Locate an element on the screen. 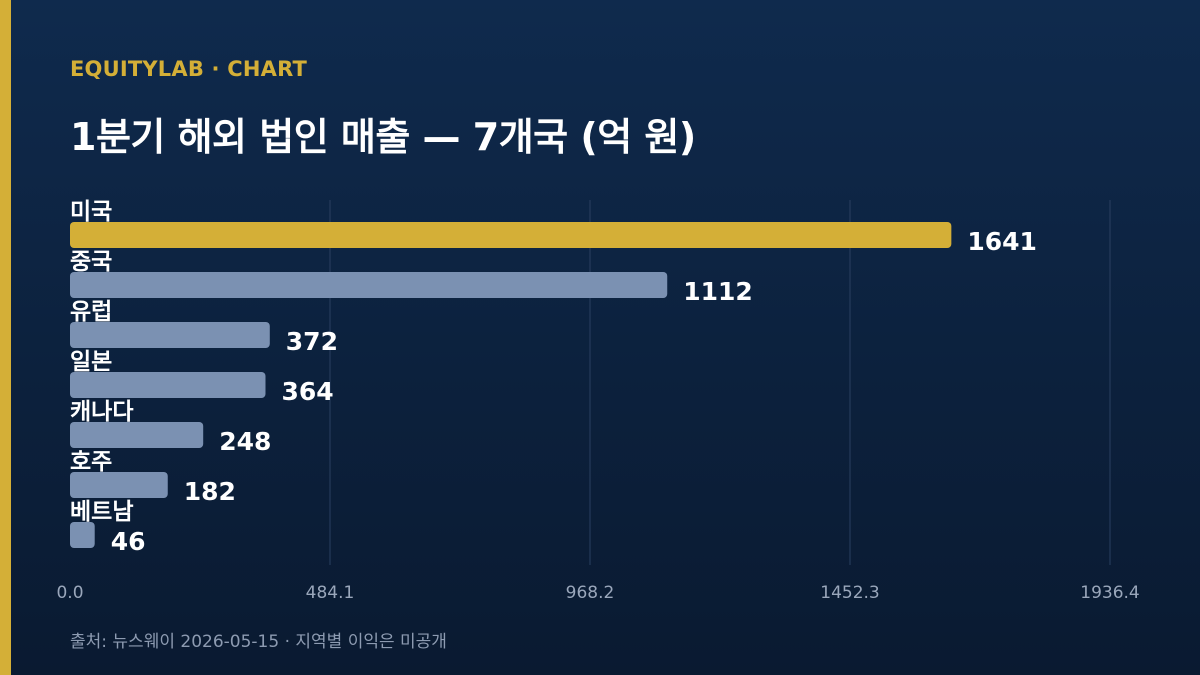  chart-title: 1분기 해외 법인 매출 — 7개국 (억 원) is located at coordinates (383, 137).